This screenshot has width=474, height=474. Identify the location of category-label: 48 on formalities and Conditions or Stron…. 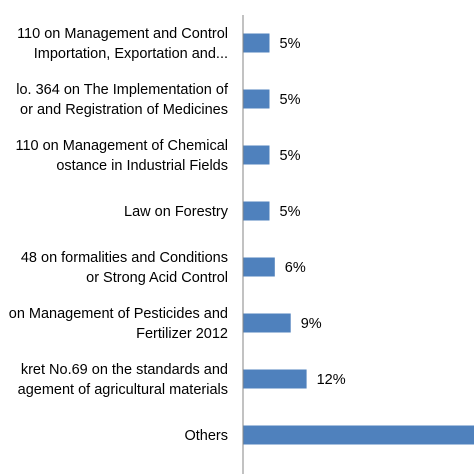
(124, 268).